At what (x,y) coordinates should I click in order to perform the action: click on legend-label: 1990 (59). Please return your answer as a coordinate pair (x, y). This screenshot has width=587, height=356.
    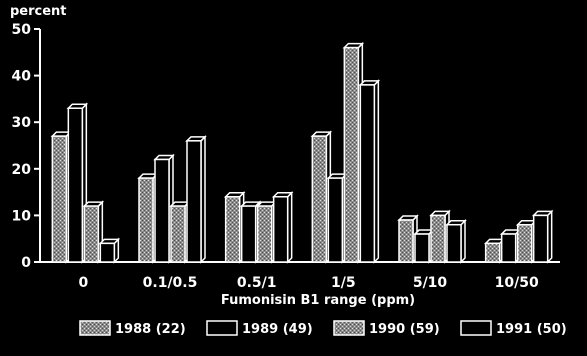
    Looking at the image, I should click on (404, 329).